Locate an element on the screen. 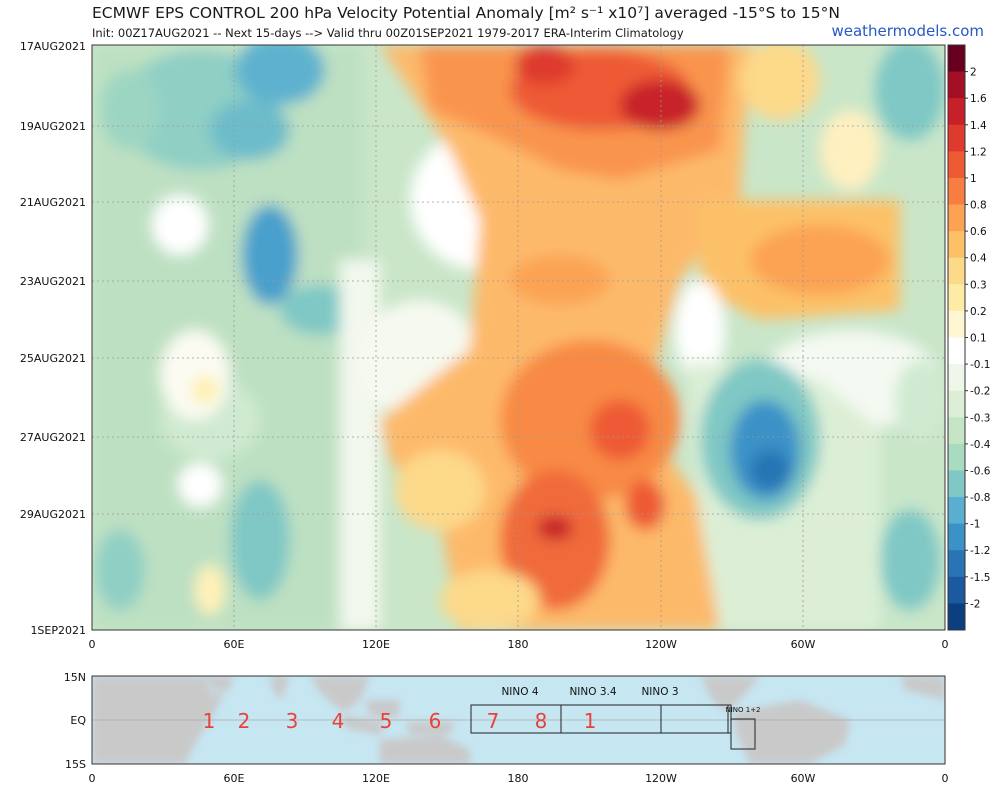 Image resolution: width=1000 pixels, height=800 pixels. colorbar-label: 1.4 is located at coordinates (978, 126).